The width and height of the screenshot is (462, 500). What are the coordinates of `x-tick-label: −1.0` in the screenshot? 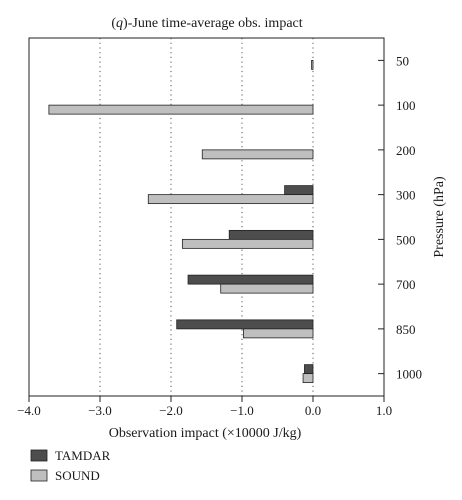 It's located at (242, 410).